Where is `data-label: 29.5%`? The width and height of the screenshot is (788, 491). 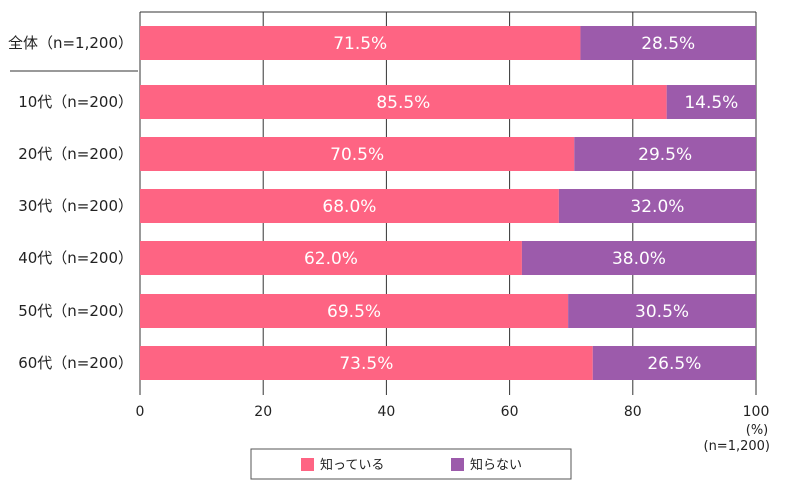 data-label: 29.5% is located at coordinates (665, 155).